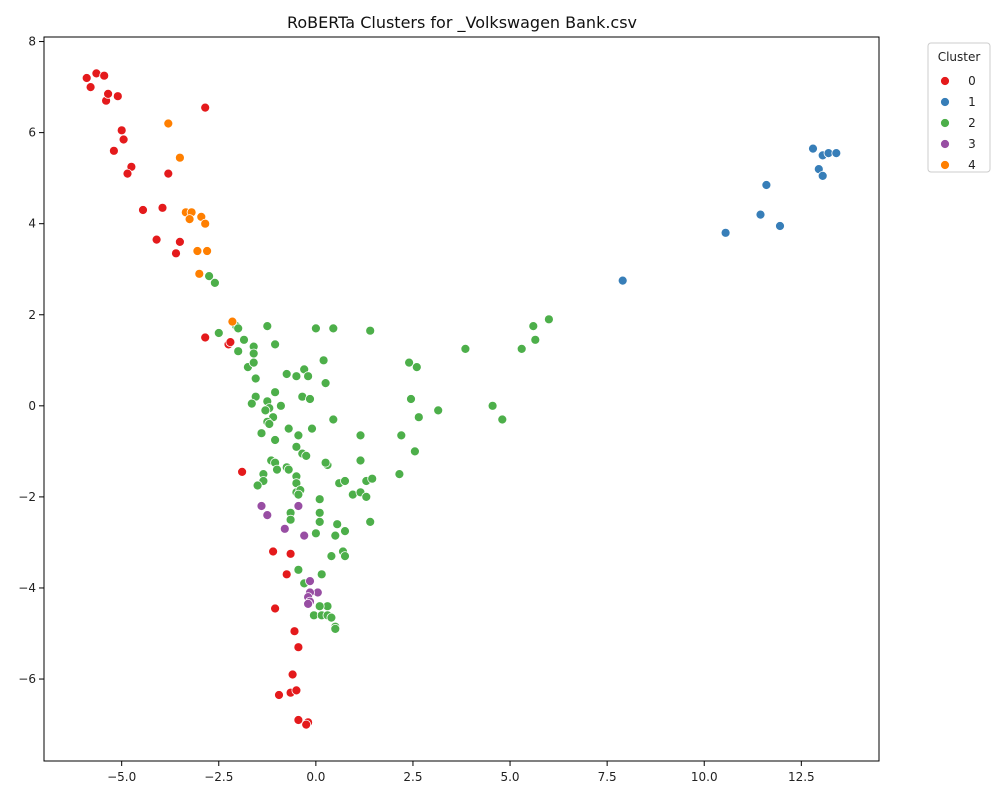 The height and width of the screenshot is (800, 1000). What do you see at coordinates (121, 777) in the screenshot?
I see `x-tick-label: −5.0` at bounding box center [121, 777].